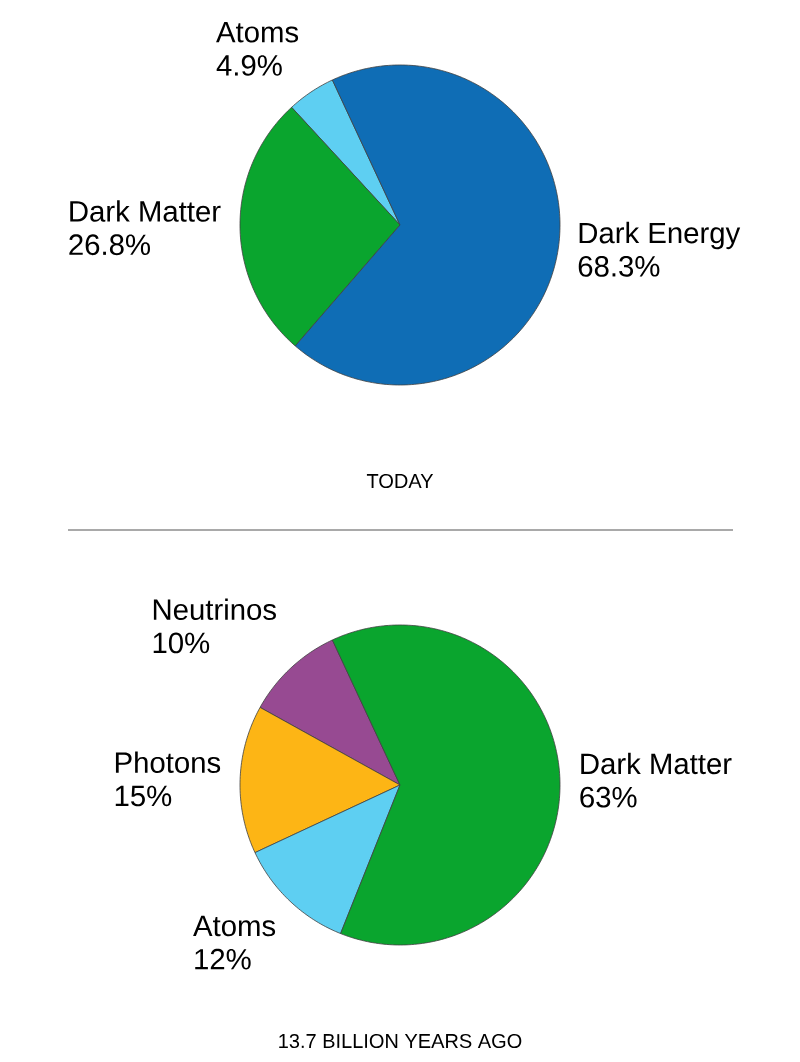 This screenshot has width=800, height=1062. I want to click on slice-label: Photons, so click(168, 762).